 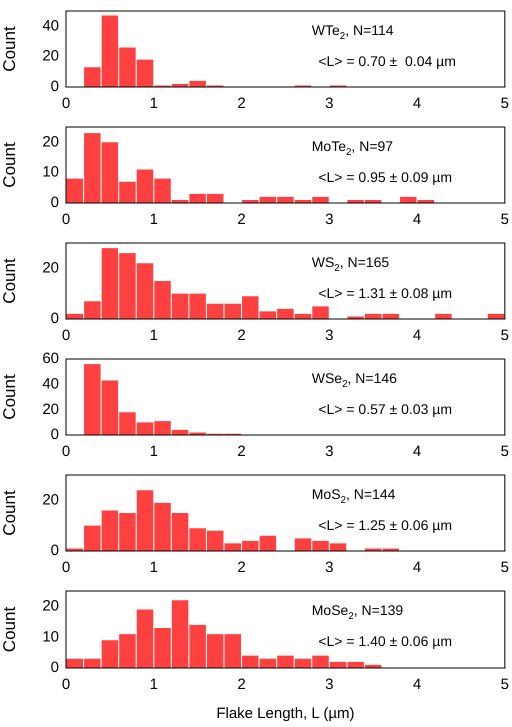 What do you see at coordinates (385, 409) in the screenshot?
I see `annotation: <L> = 0.57 ± 0.03 µm` at bounding box center [385, 409].